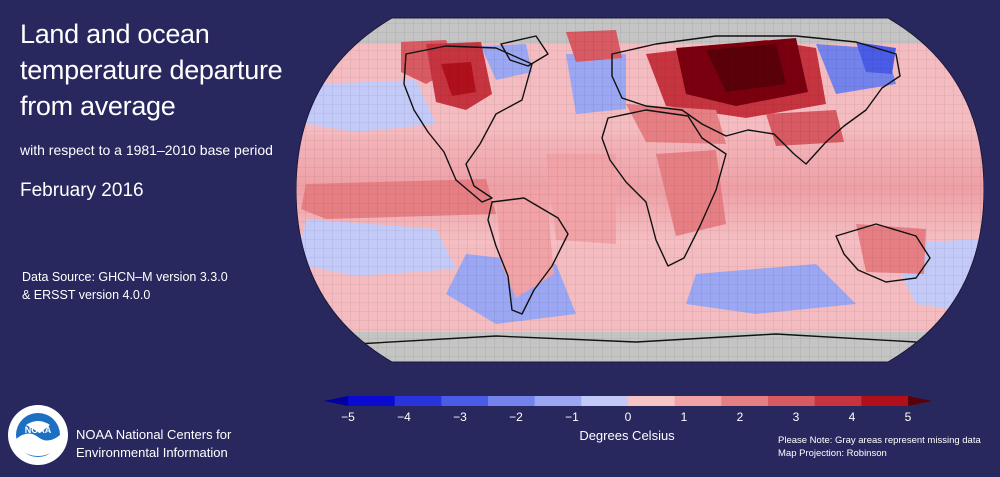  I want to click on color-bar: −5 −4 −3 −2 −1 0 1 2 3 4 5, so click(628, 410).